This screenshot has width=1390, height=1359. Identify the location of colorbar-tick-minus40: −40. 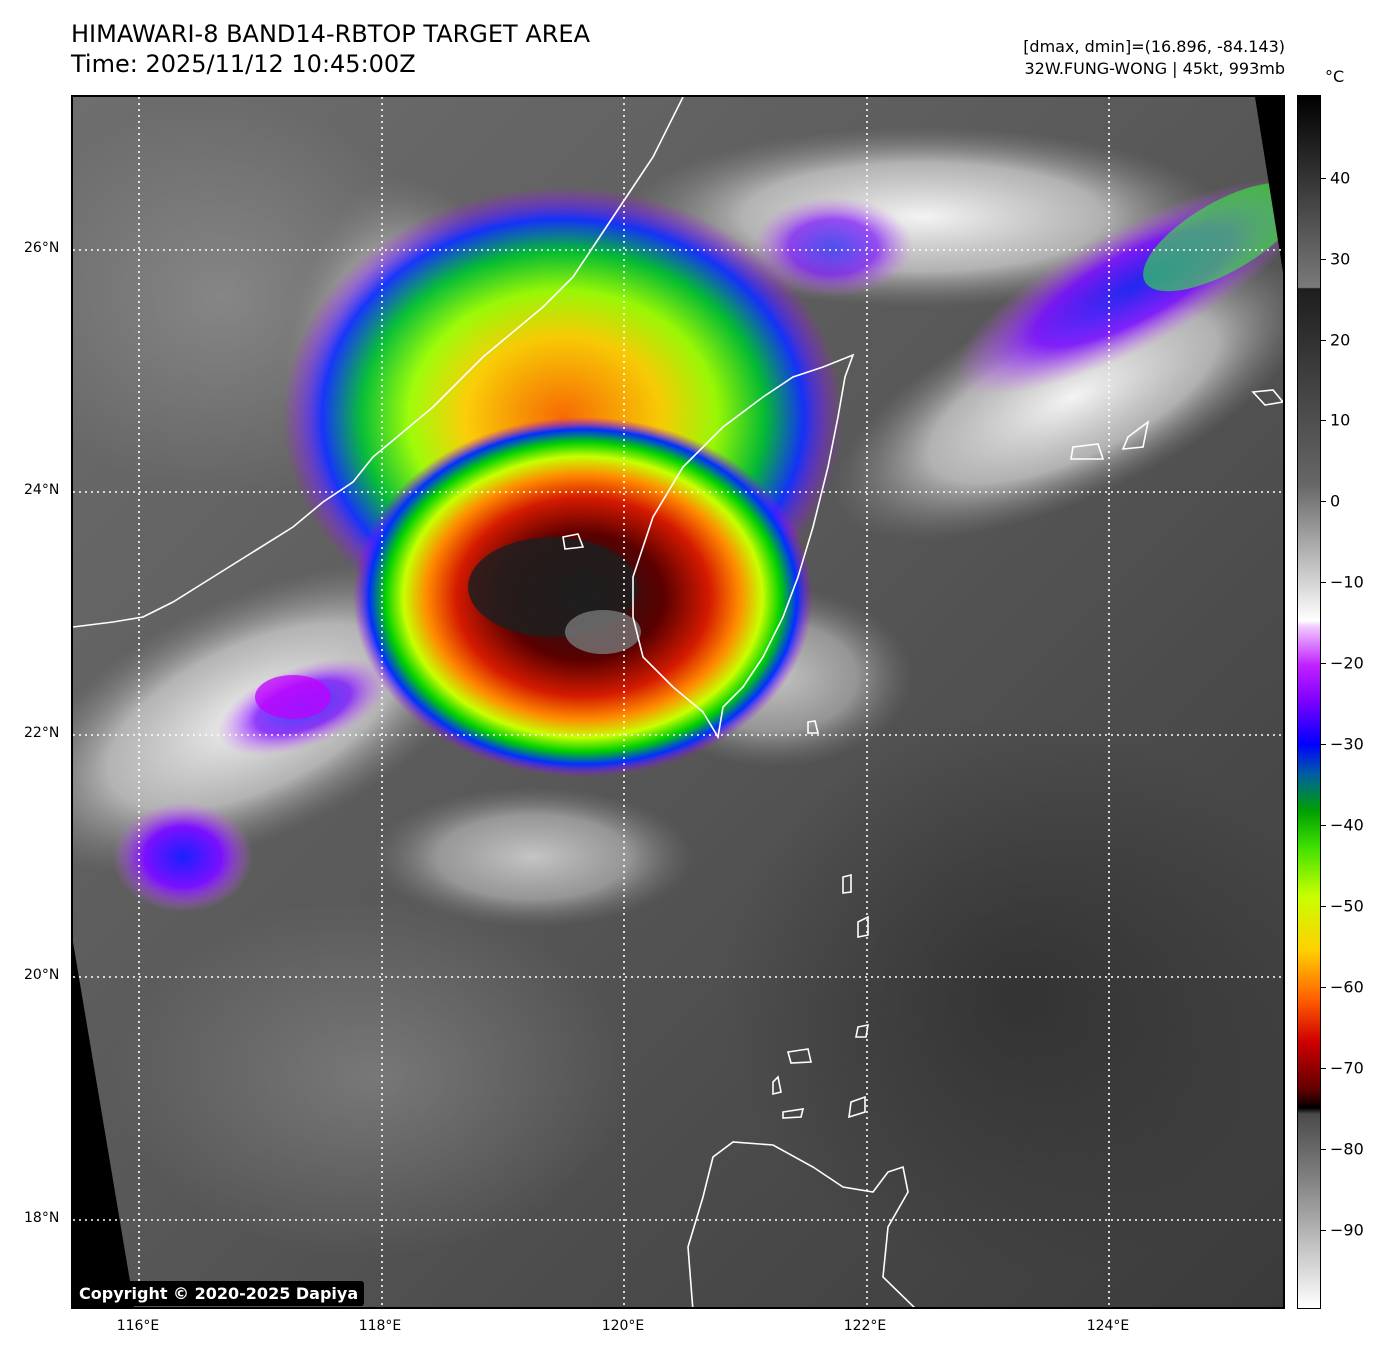
(1347, 825).